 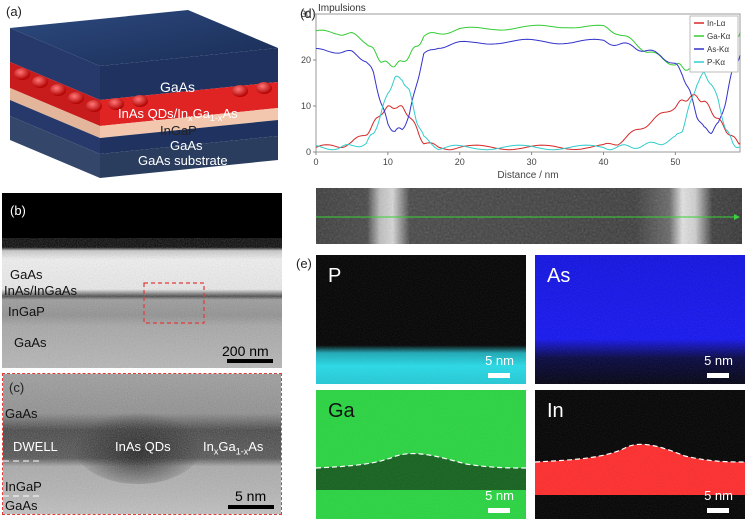 I want to click on tem-label-gaas: GaAs, so click(x=26, y=274).